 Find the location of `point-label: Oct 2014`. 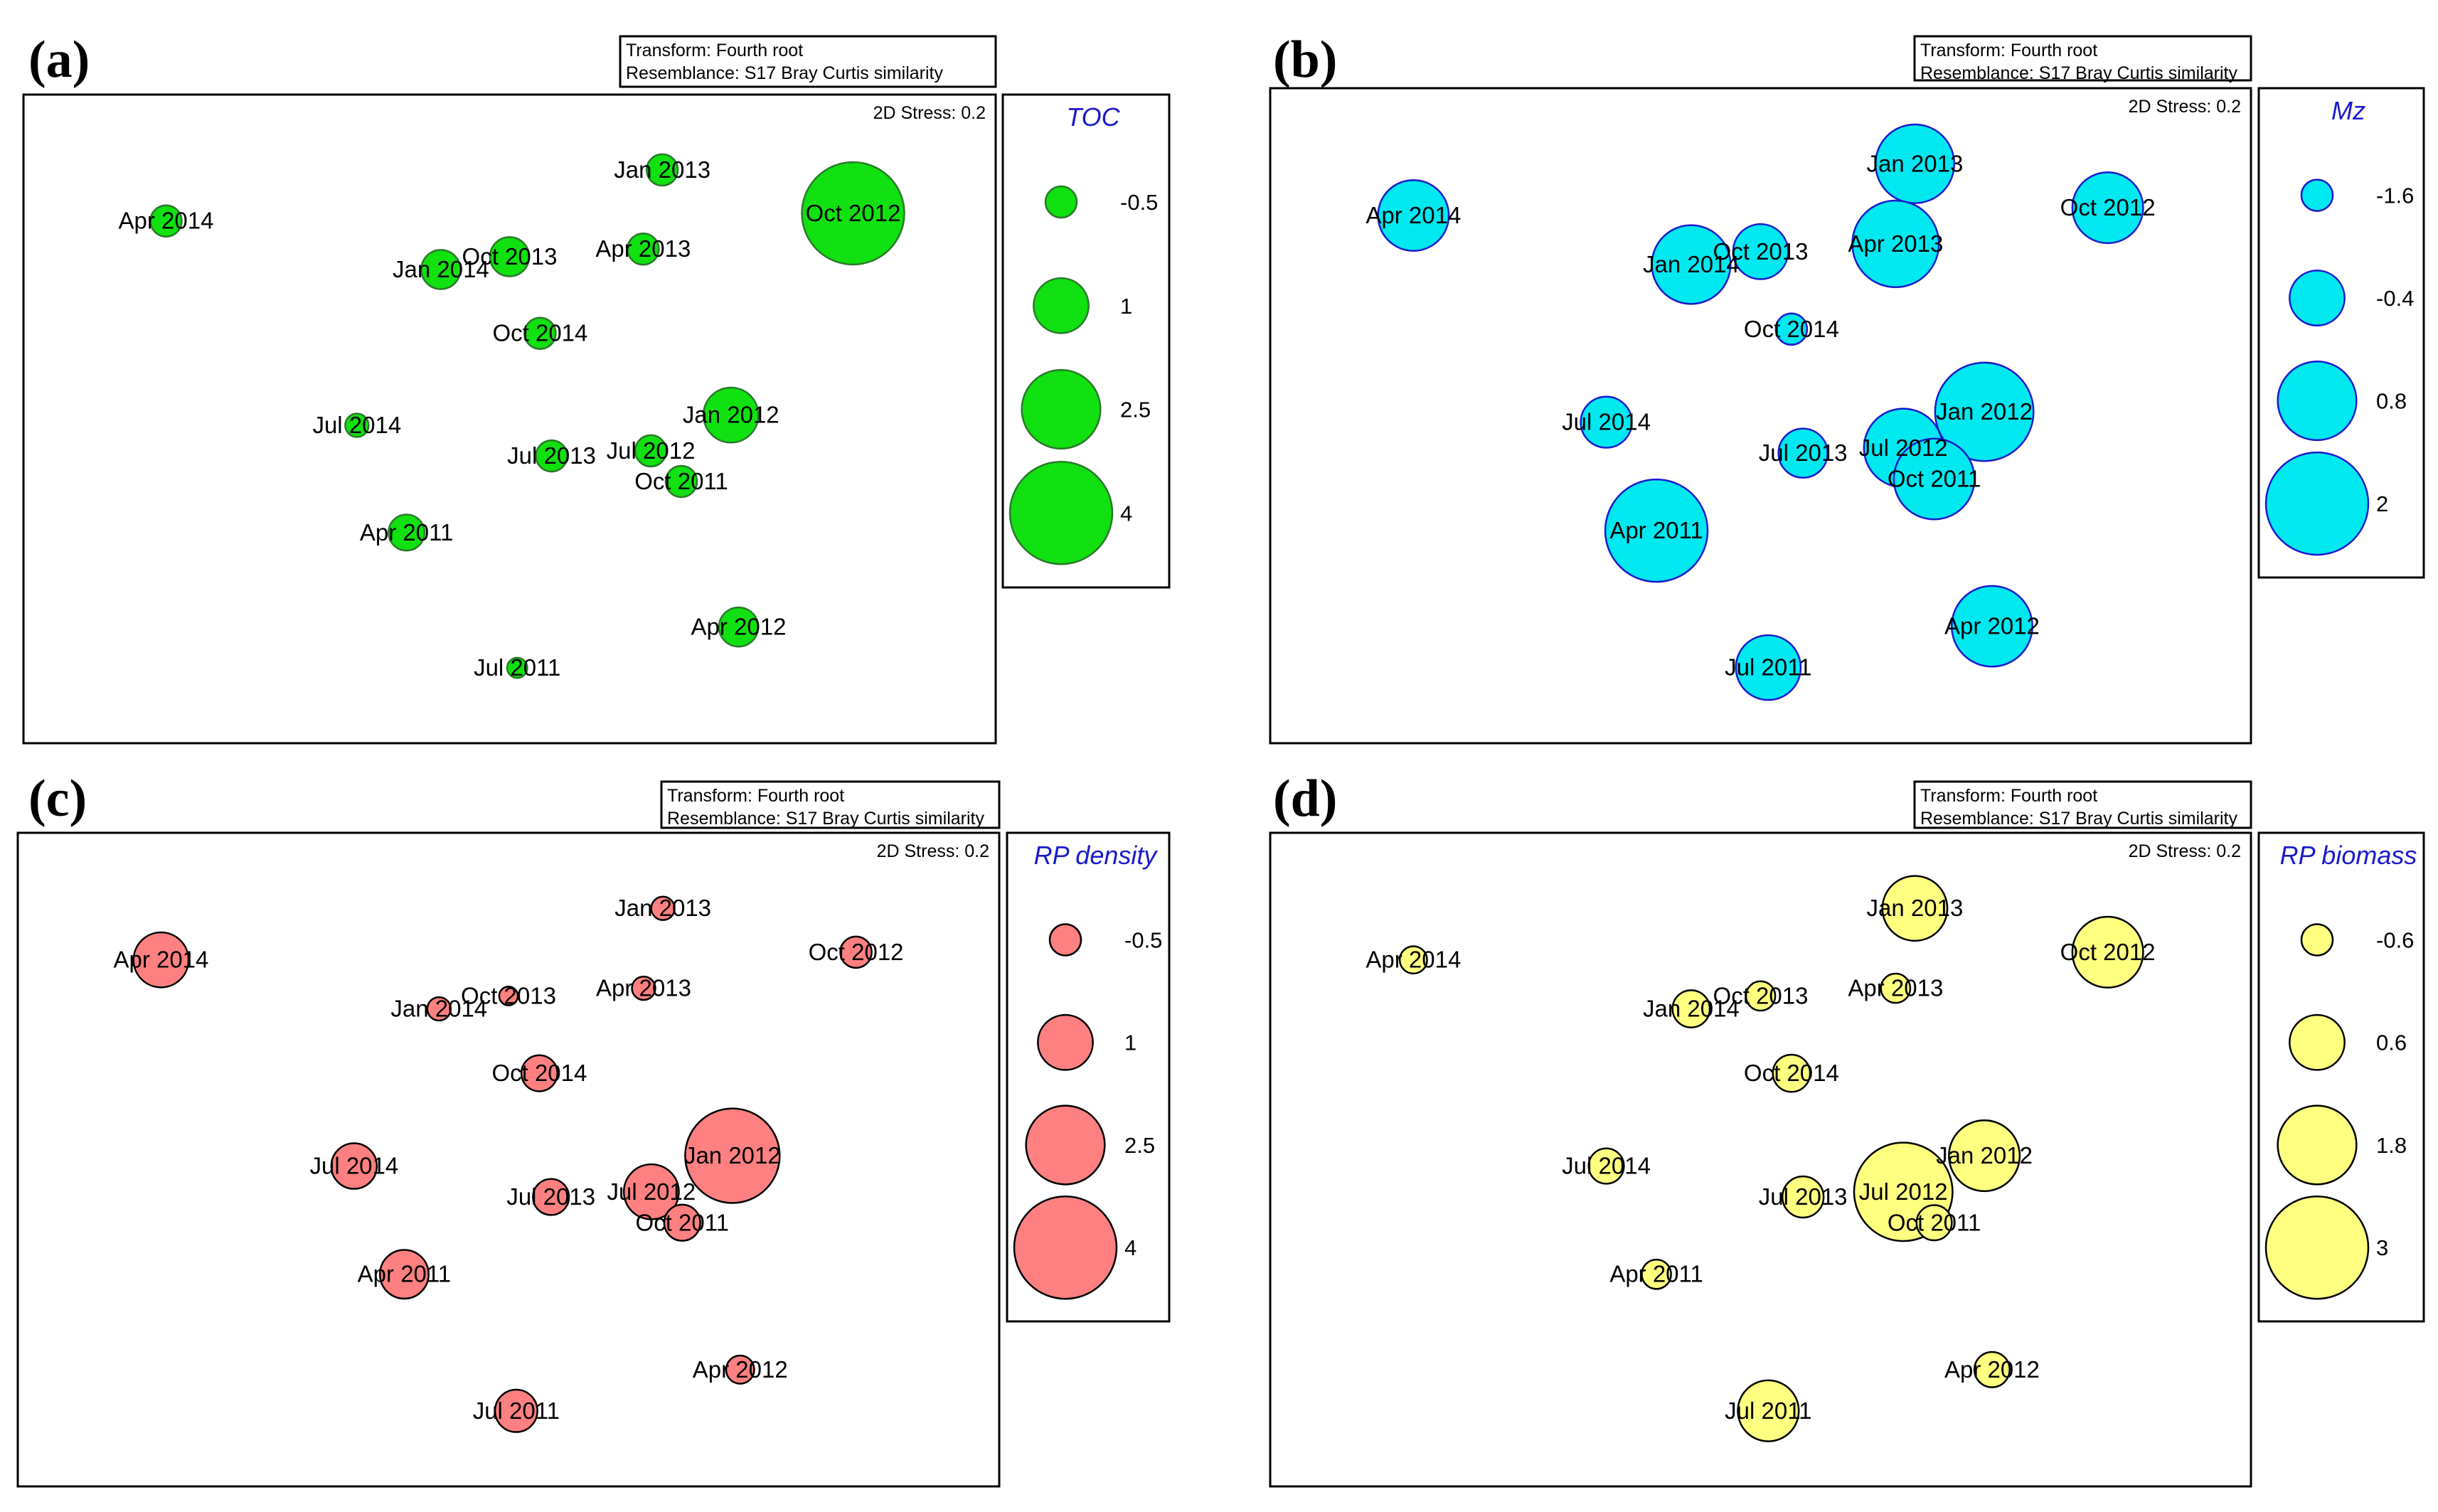

point-label: Oct 2014 is located at coordinates (539, 333).